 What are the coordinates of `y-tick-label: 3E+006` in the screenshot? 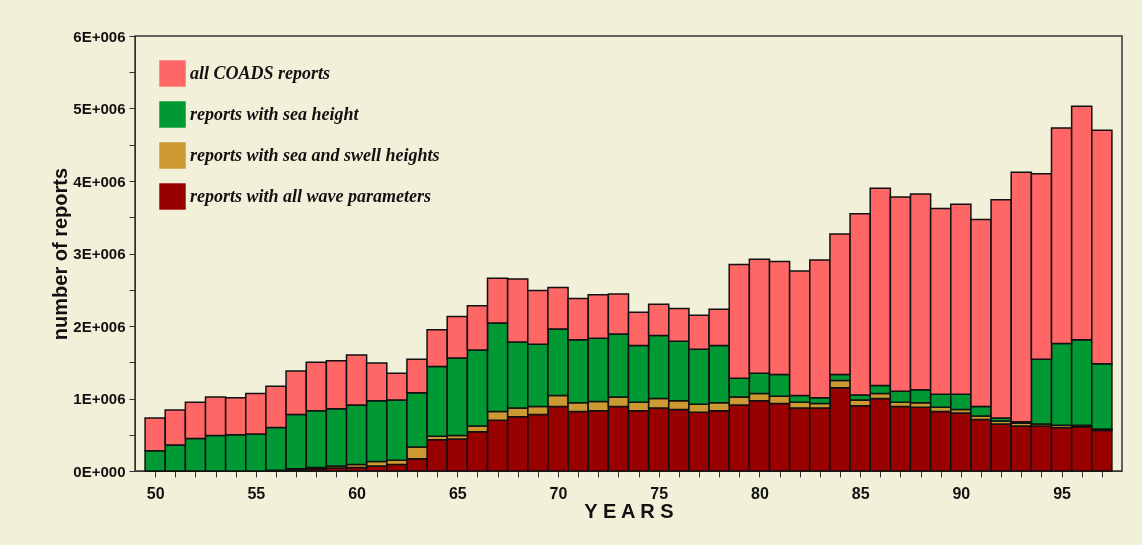 It's located at (99, 253).